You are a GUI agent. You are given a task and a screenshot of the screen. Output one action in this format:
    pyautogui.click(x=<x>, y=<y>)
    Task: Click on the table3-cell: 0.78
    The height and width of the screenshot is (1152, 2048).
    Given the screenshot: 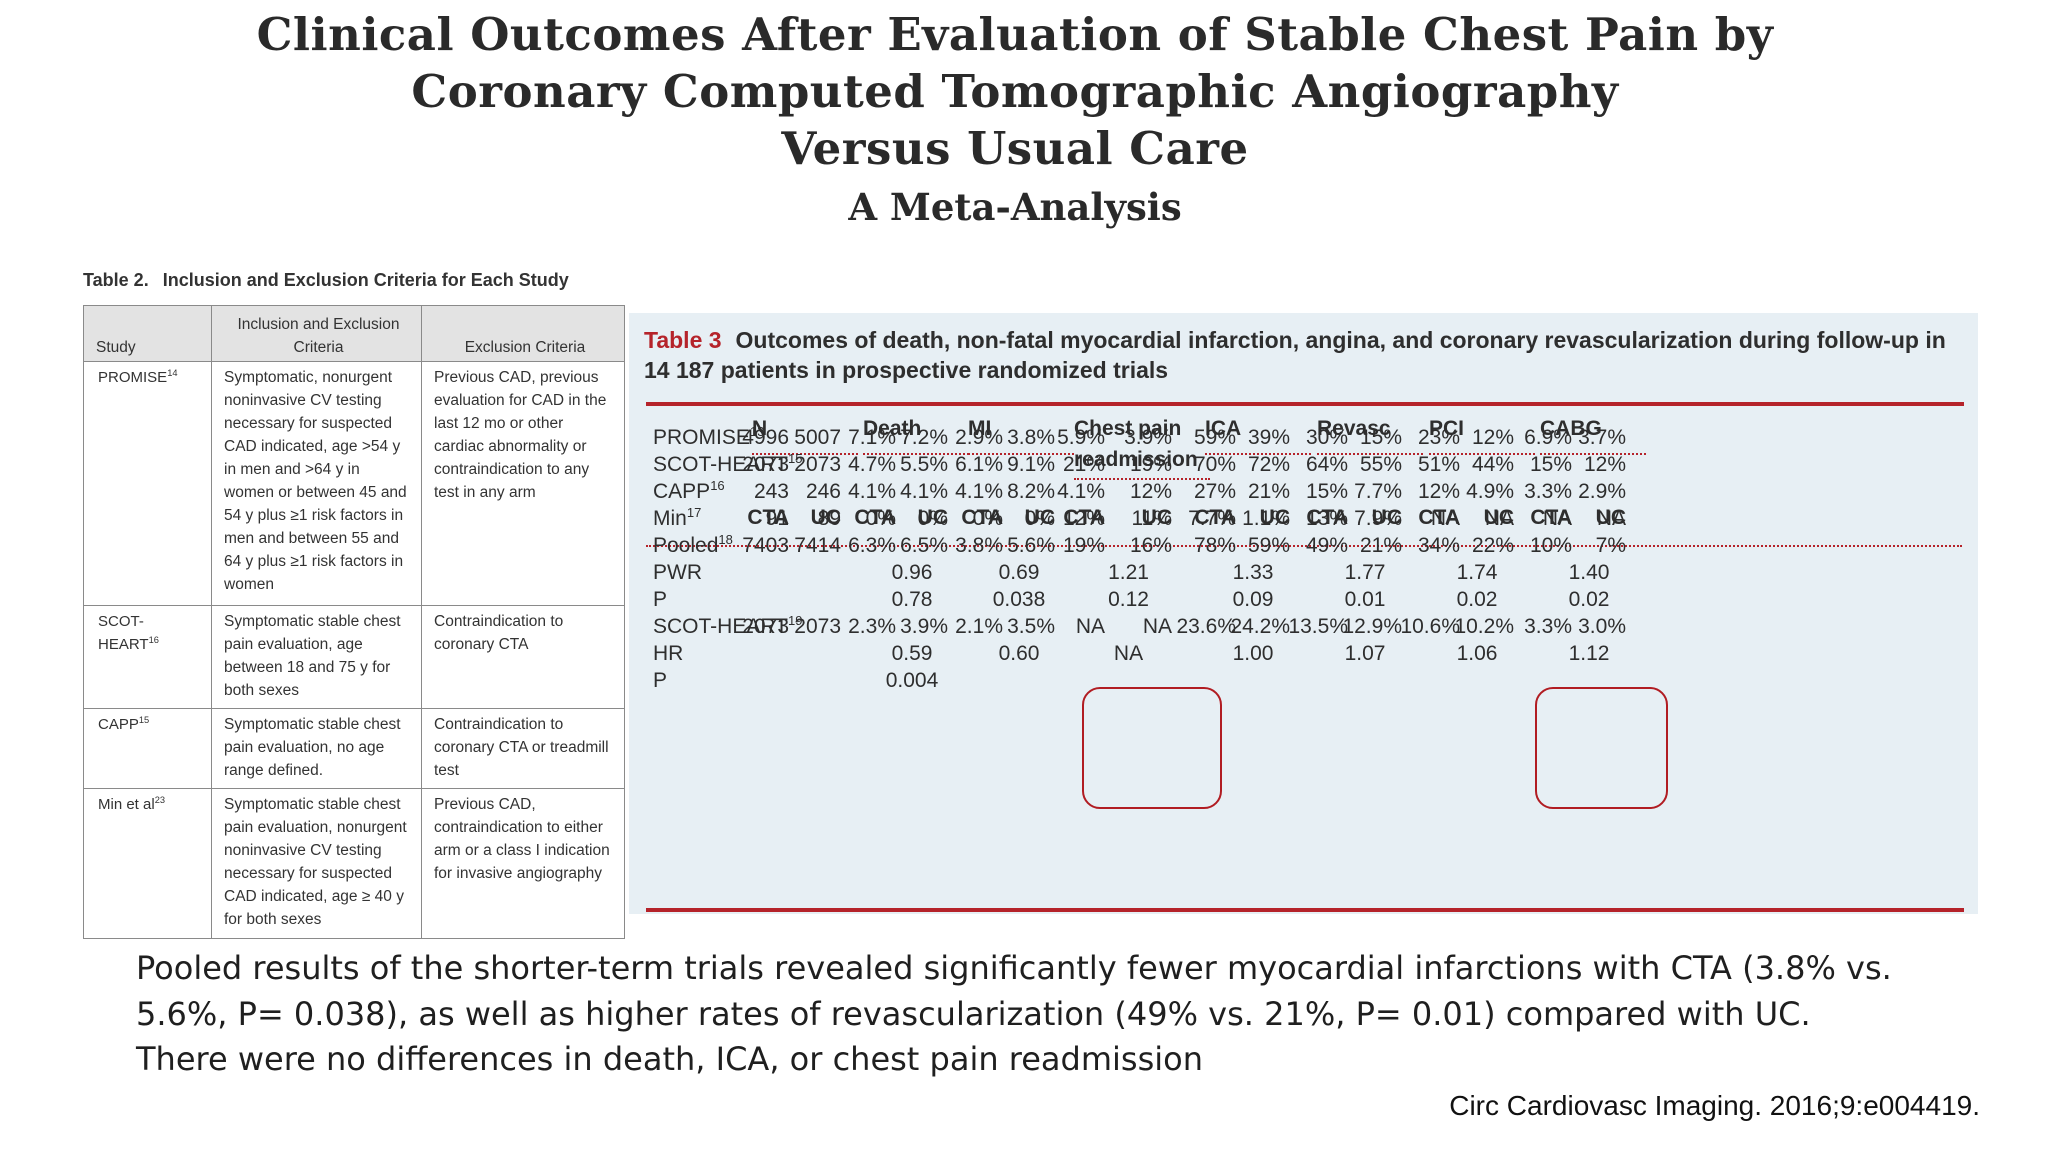 What is the action you would take?
    pyautogui.click(x=912, y=599)
    